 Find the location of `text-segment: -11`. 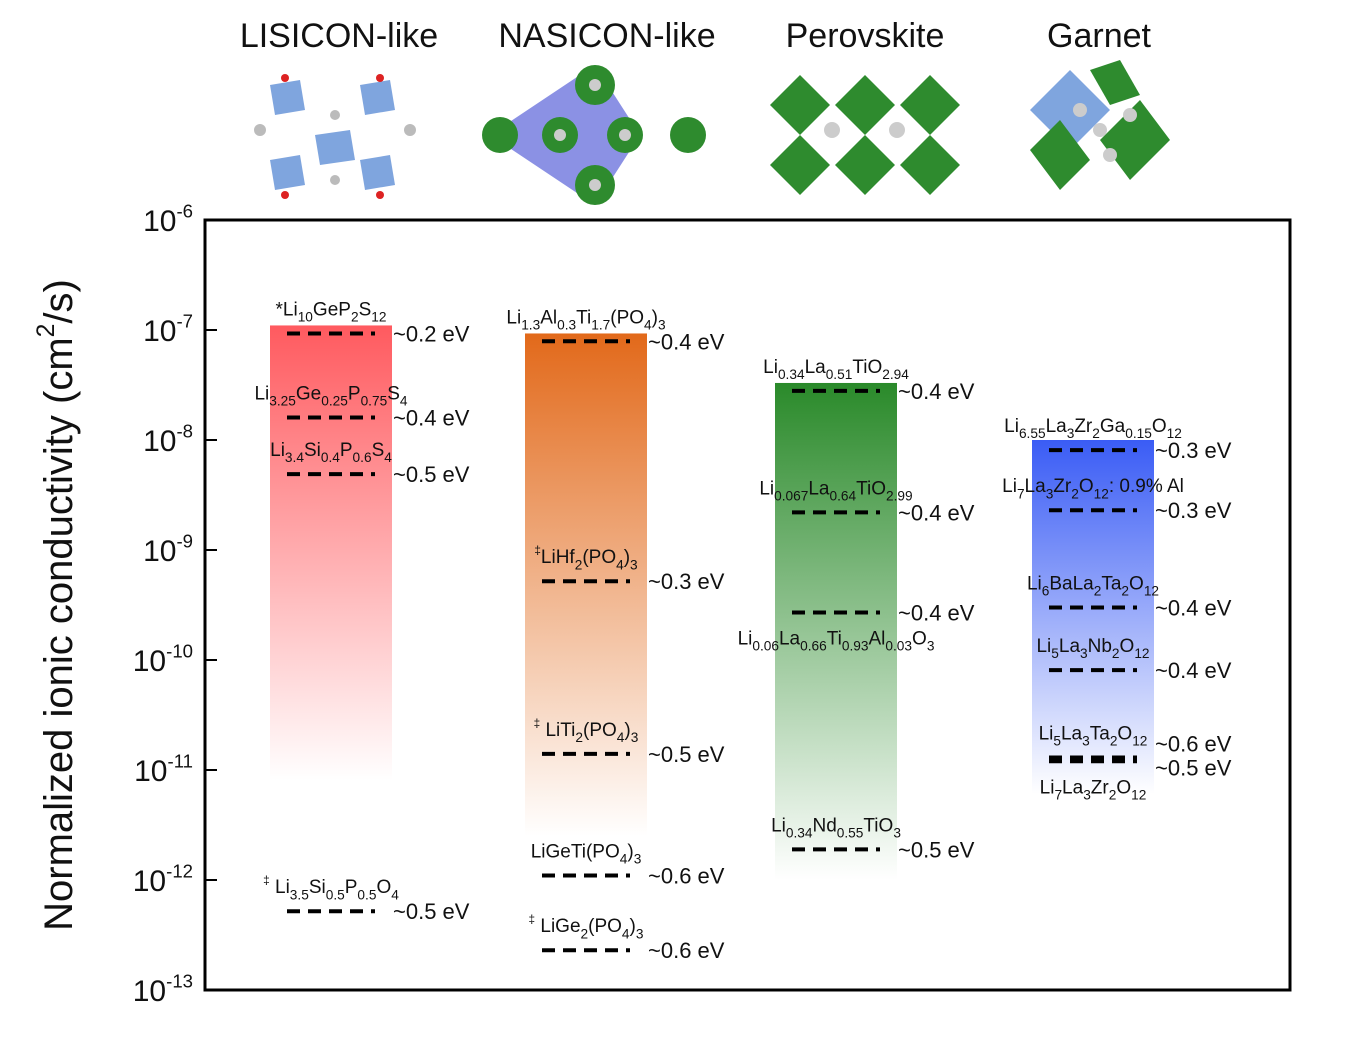

text-segment: -11 is located at coordinates (181, 761).